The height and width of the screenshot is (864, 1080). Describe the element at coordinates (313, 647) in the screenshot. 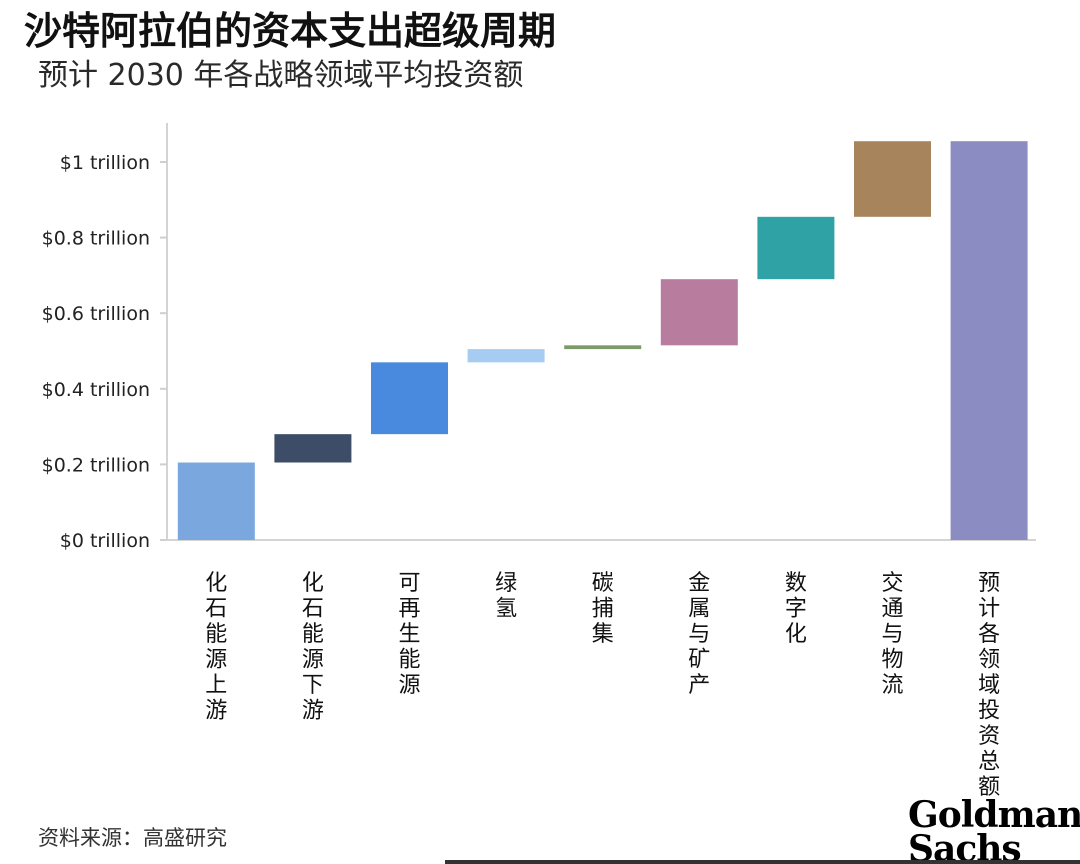

I see `x-tick-label: 化石能源下游` at that location.